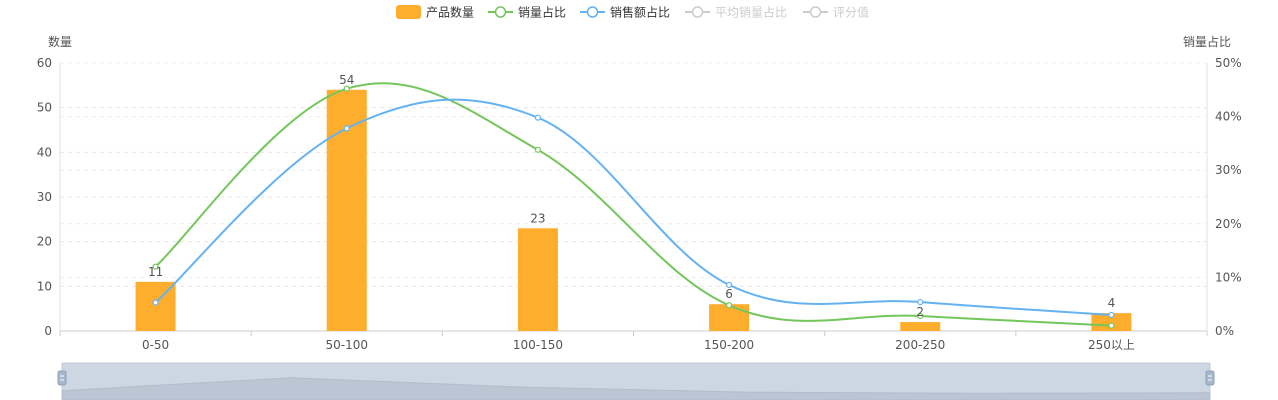 The height and width of the screenshot is (400, 1278). What do you see at coordinates (920, 302) in the screenshot?
I see `line-point-销售额占比-200-250` at bounding box center [920, 302].